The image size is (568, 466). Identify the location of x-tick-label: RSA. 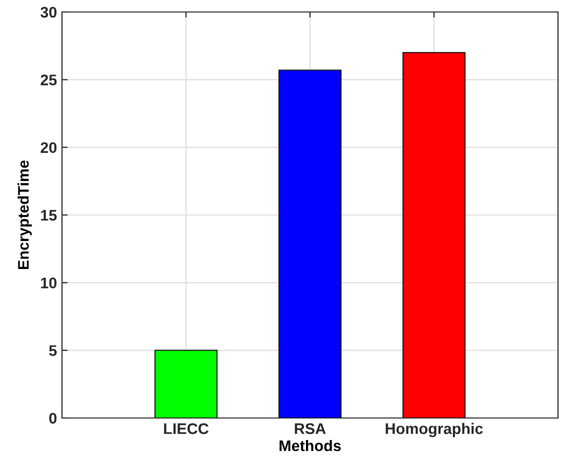
(310, 428).